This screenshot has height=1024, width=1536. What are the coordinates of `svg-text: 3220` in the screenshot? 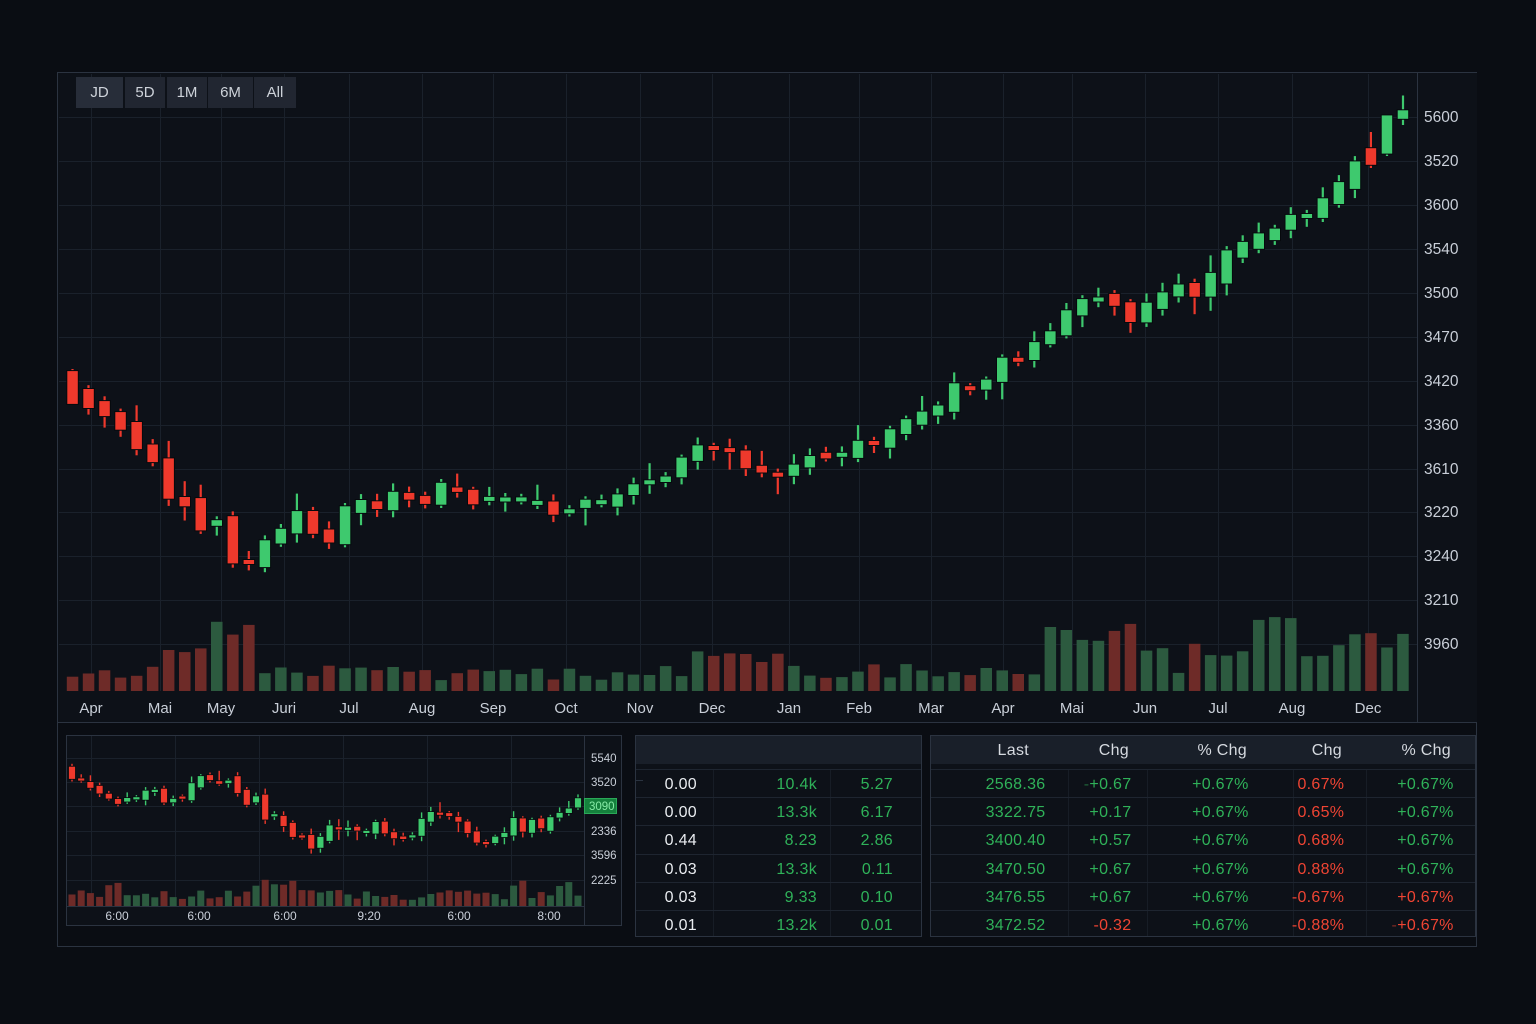 It's located at (1441, 512).